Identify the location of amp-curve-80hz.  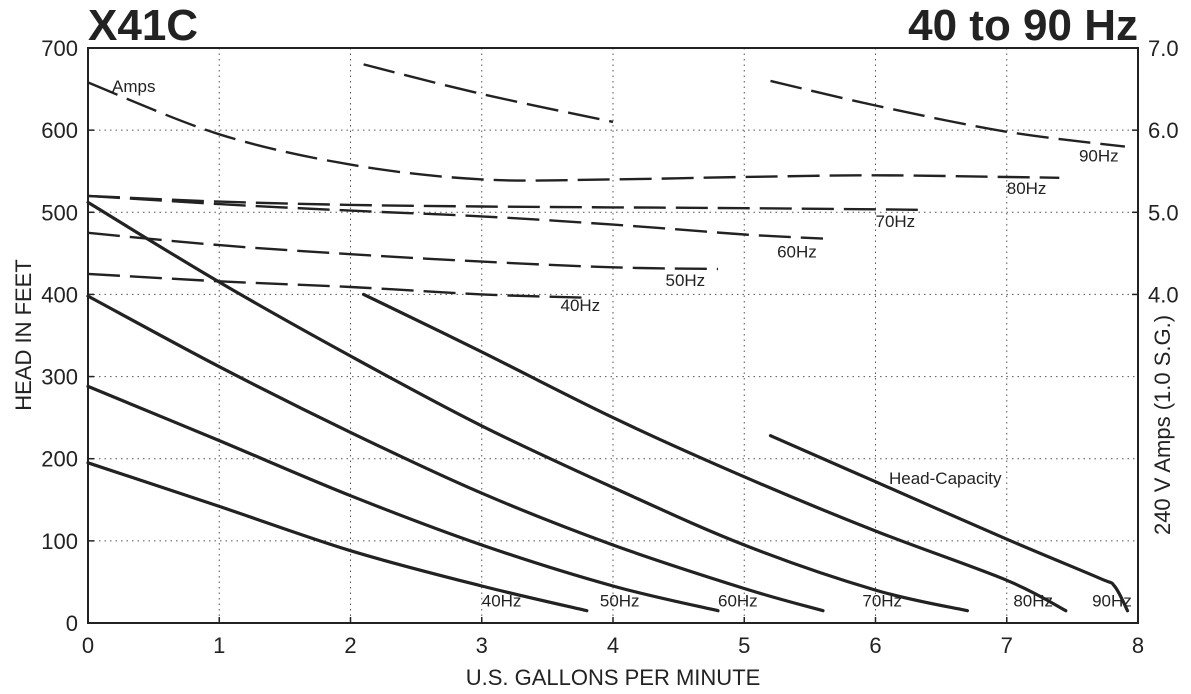
(573, 131).